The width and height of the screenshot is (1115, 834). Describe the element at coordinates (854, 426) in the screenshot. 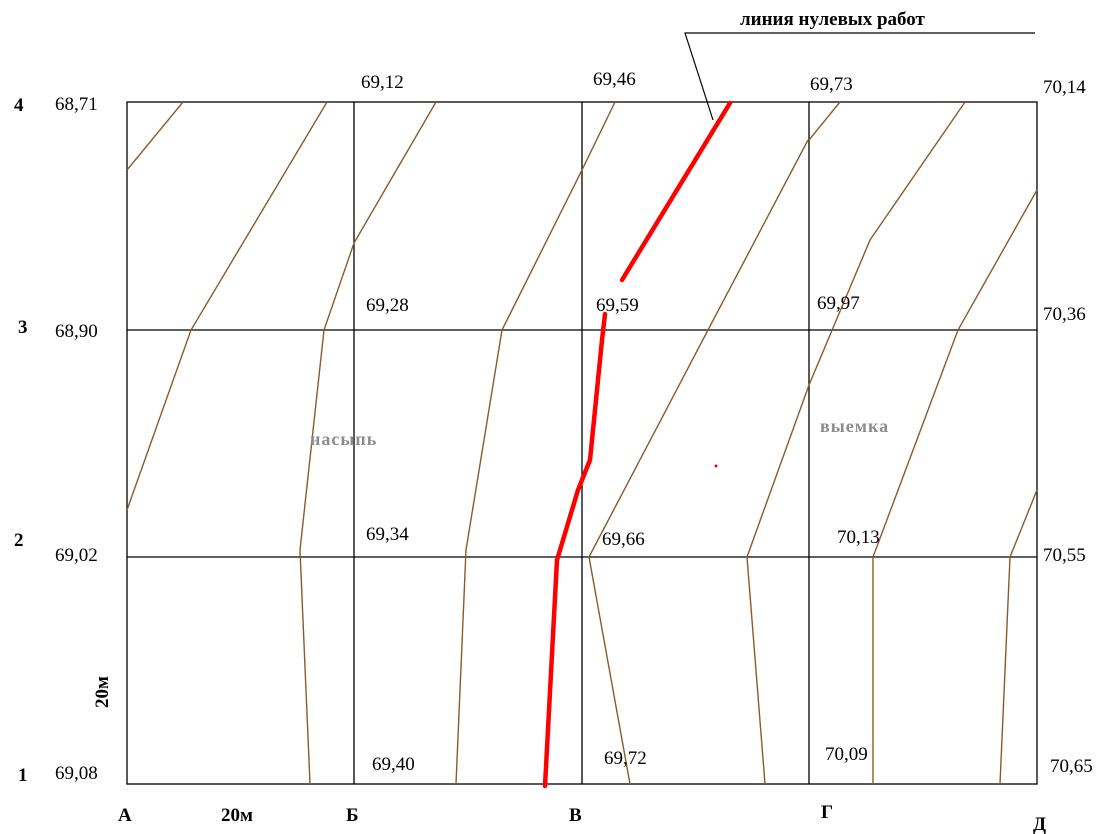

I see `cut-area-label: выемка` at that location.